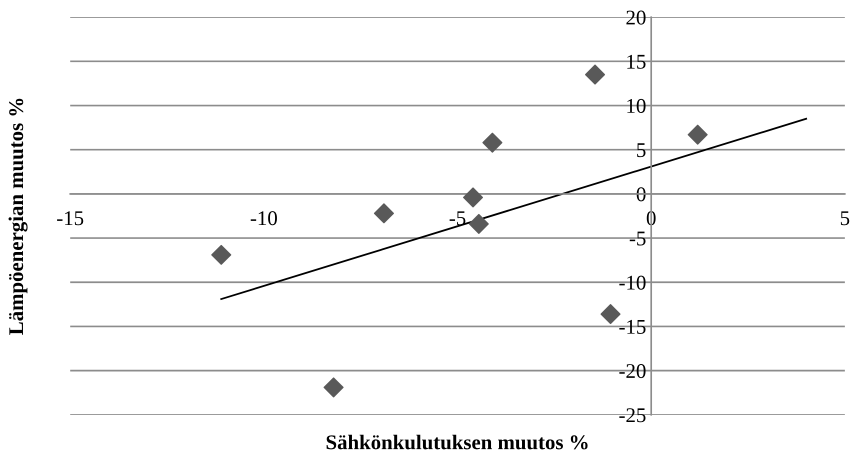 The image size is (856, 464). I want to click on y-tick-label: -5, so click(638, 239).